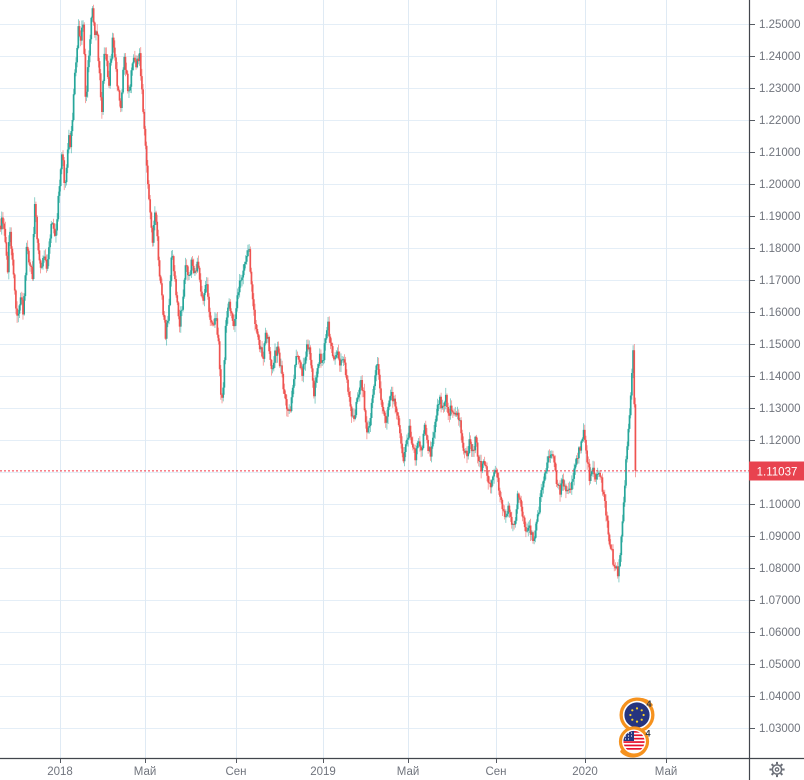 The image size is (804, 780). Describe the element at coordinates (780, 601) in the screenshot. I see `price-tick-label: 1.07000` at that location.